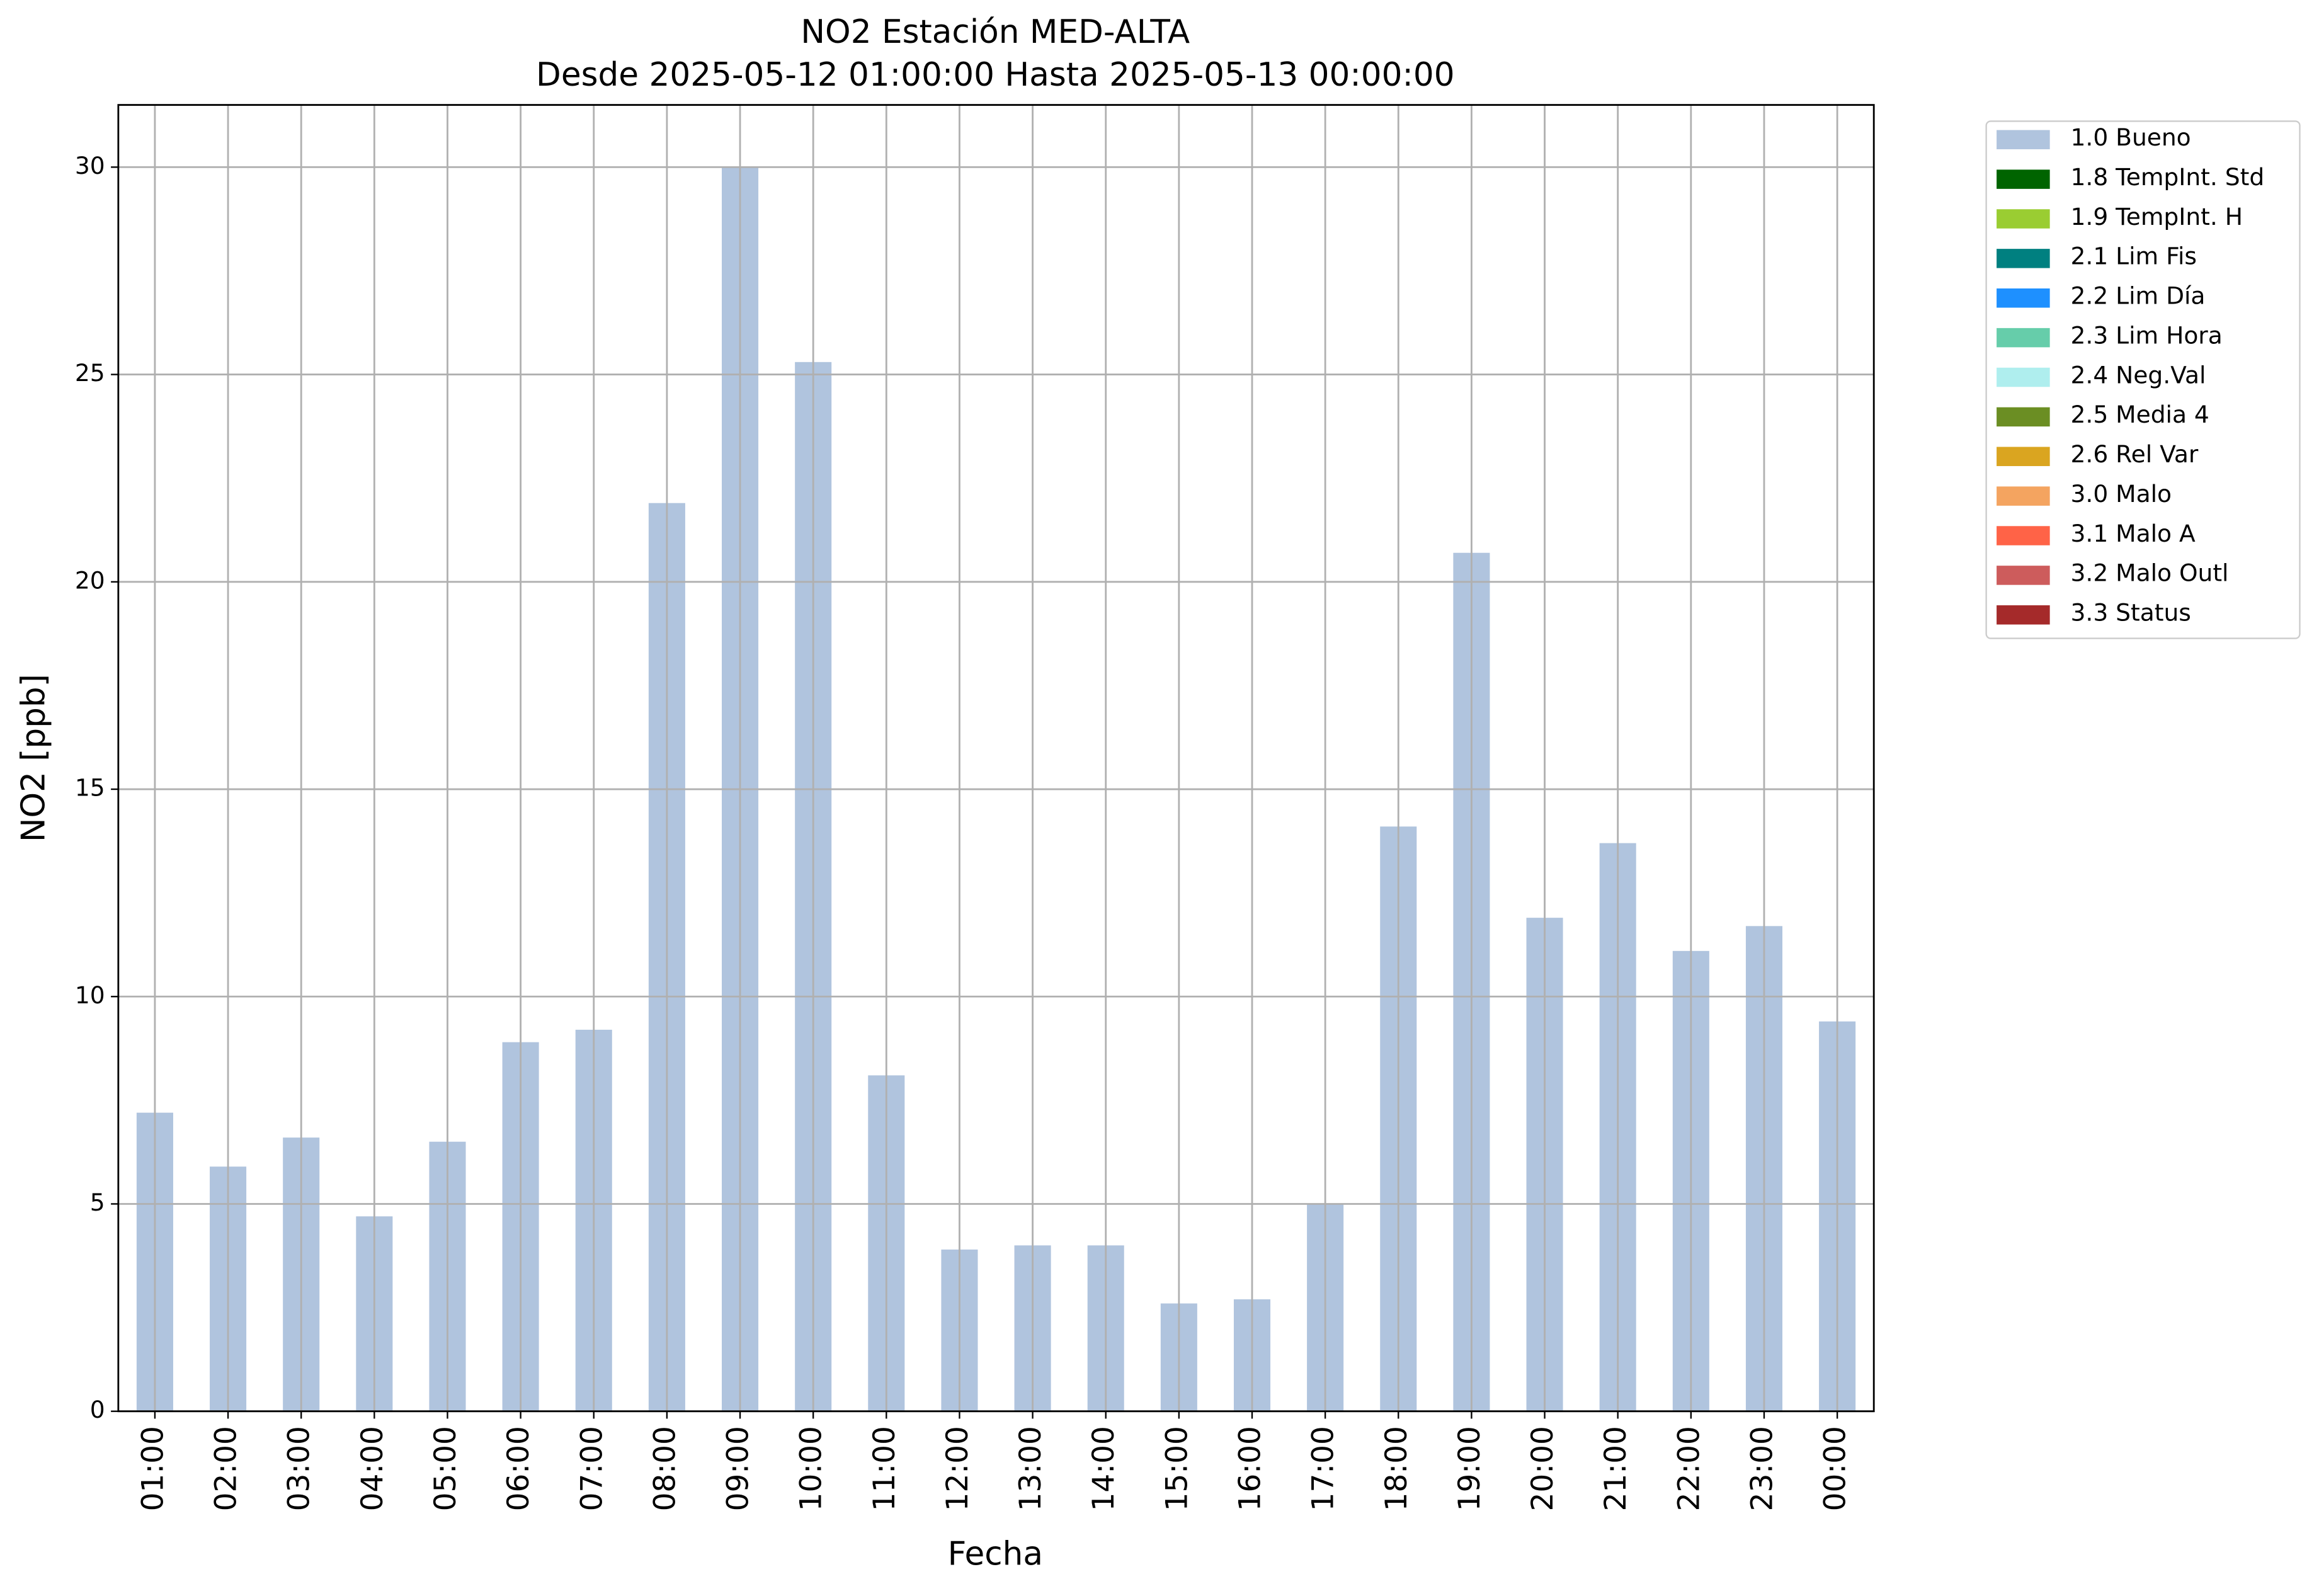  I want to click on legend-label: 2.5 Media 4, so click(2140, 414).